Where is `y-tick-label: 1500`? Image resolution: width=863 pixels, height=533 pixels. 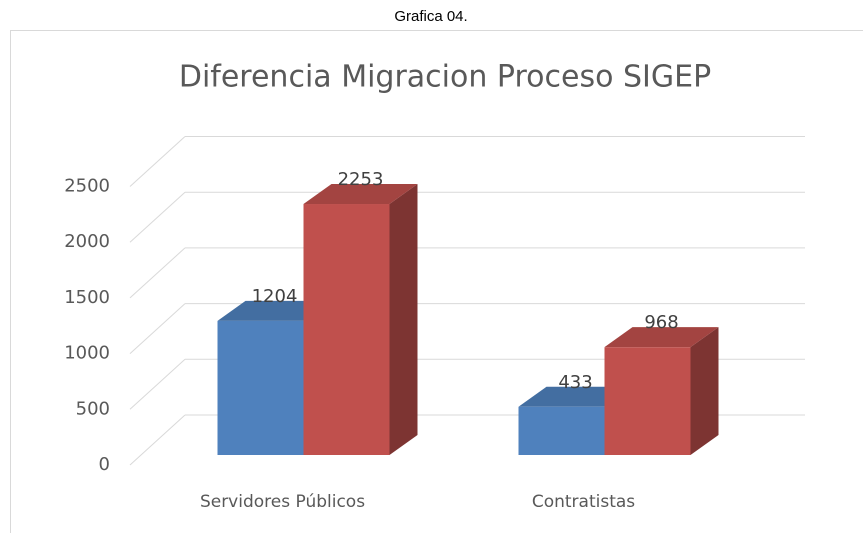
y-tick-label: 1500 is located at coordinates (87, 297).